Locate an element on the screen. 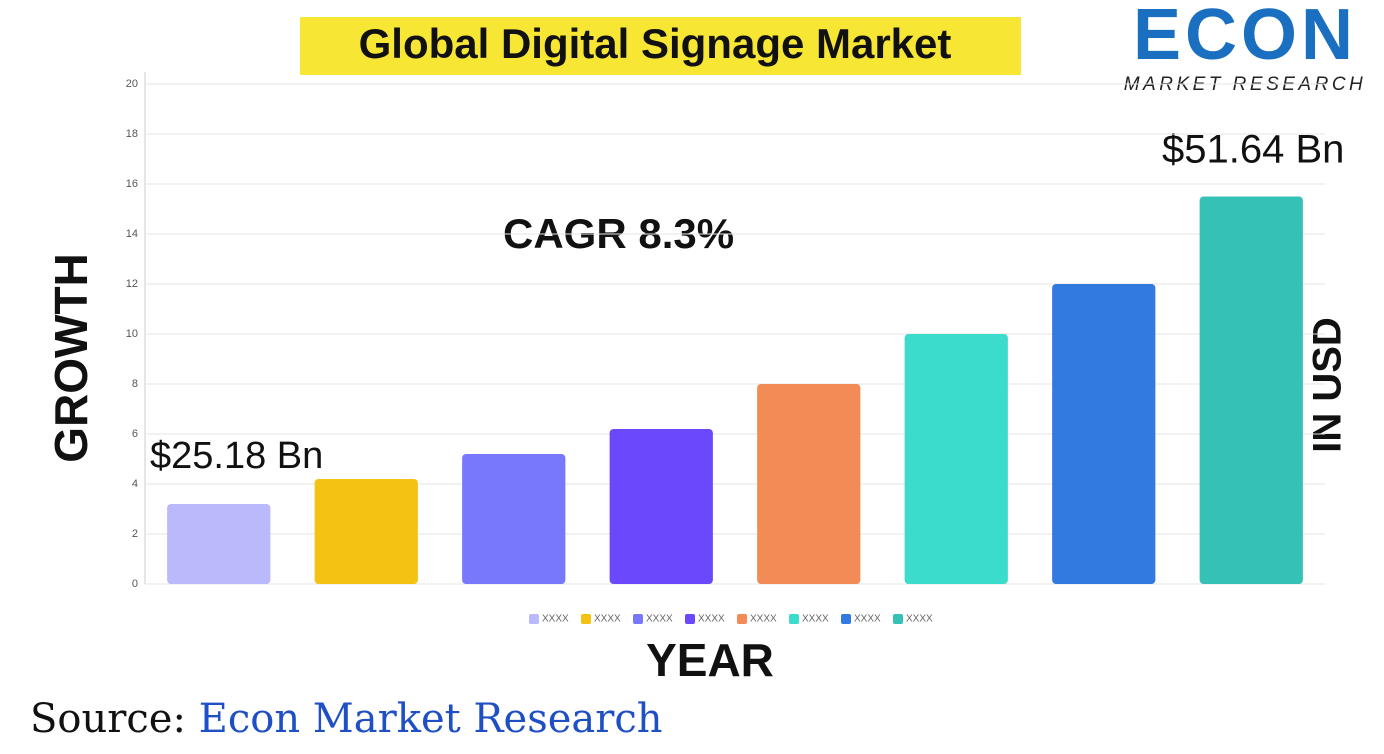 This screenshot has width=1384, height=754. y-tick-label: 18 is located at coordinates (132, 134).